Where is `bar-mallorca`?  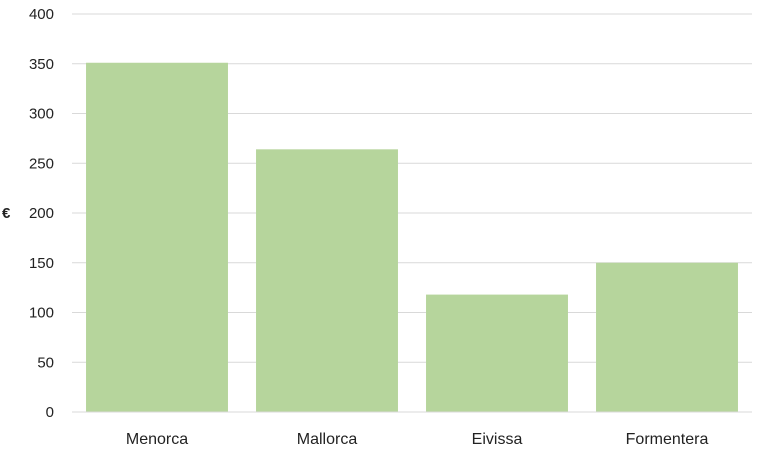
bar-mallorca is located at coordinates (327, 280).